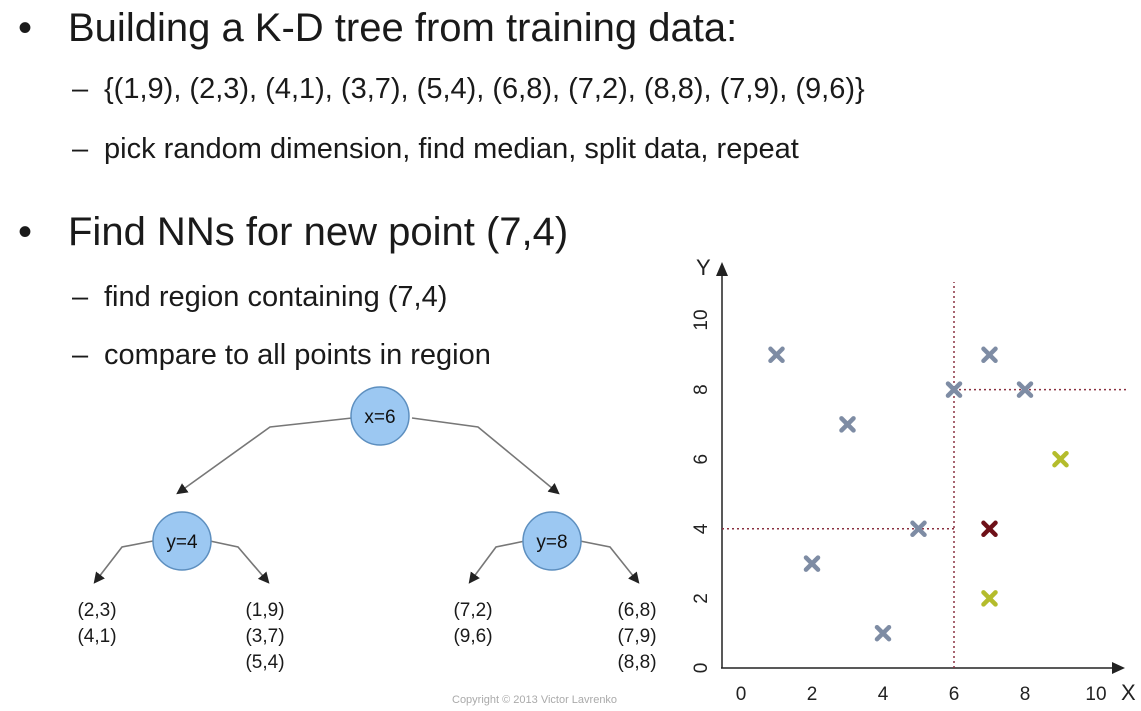  Describe the element at coordinates (485, 456) in the screenshot. I see `edge-root-right` at that location.